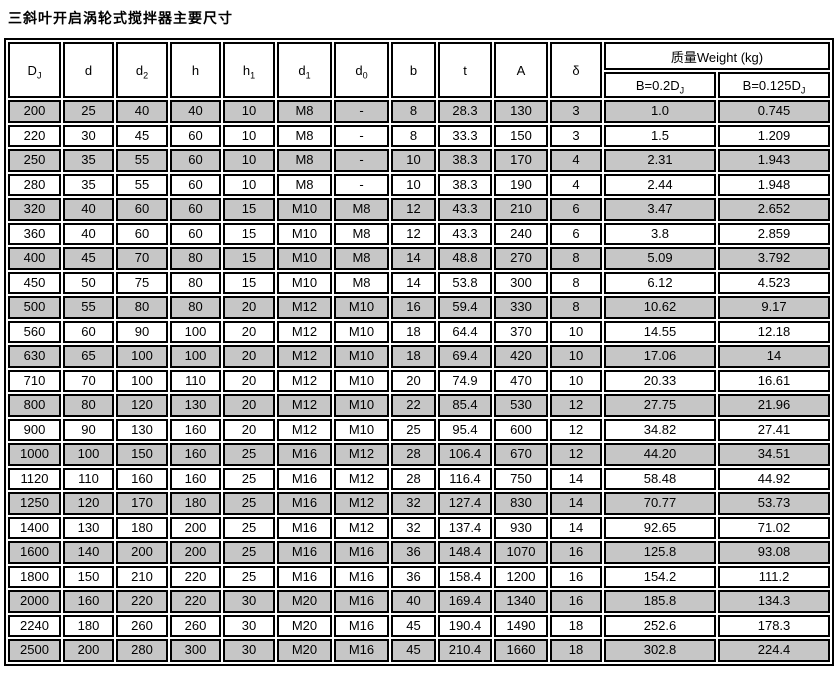 The image size is (834, 680). I want to click on table-cell: 12.18, so click(774, 331).